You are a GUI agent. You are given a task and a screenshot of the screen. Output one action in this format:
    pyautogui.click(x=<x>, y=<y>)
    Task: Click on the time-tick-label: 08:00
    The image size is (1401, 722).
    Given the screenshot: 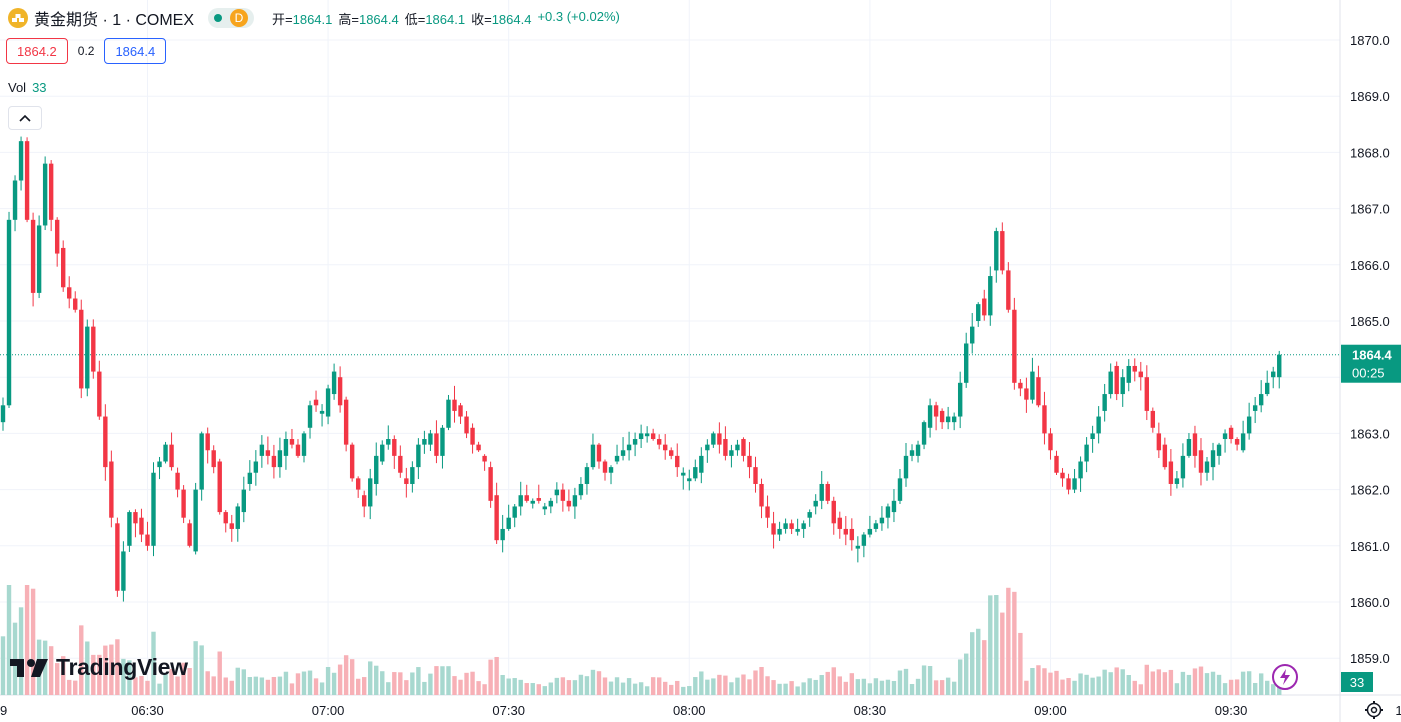 What is the action you would take?
    pyautogui.click(x=689, y=710)
    